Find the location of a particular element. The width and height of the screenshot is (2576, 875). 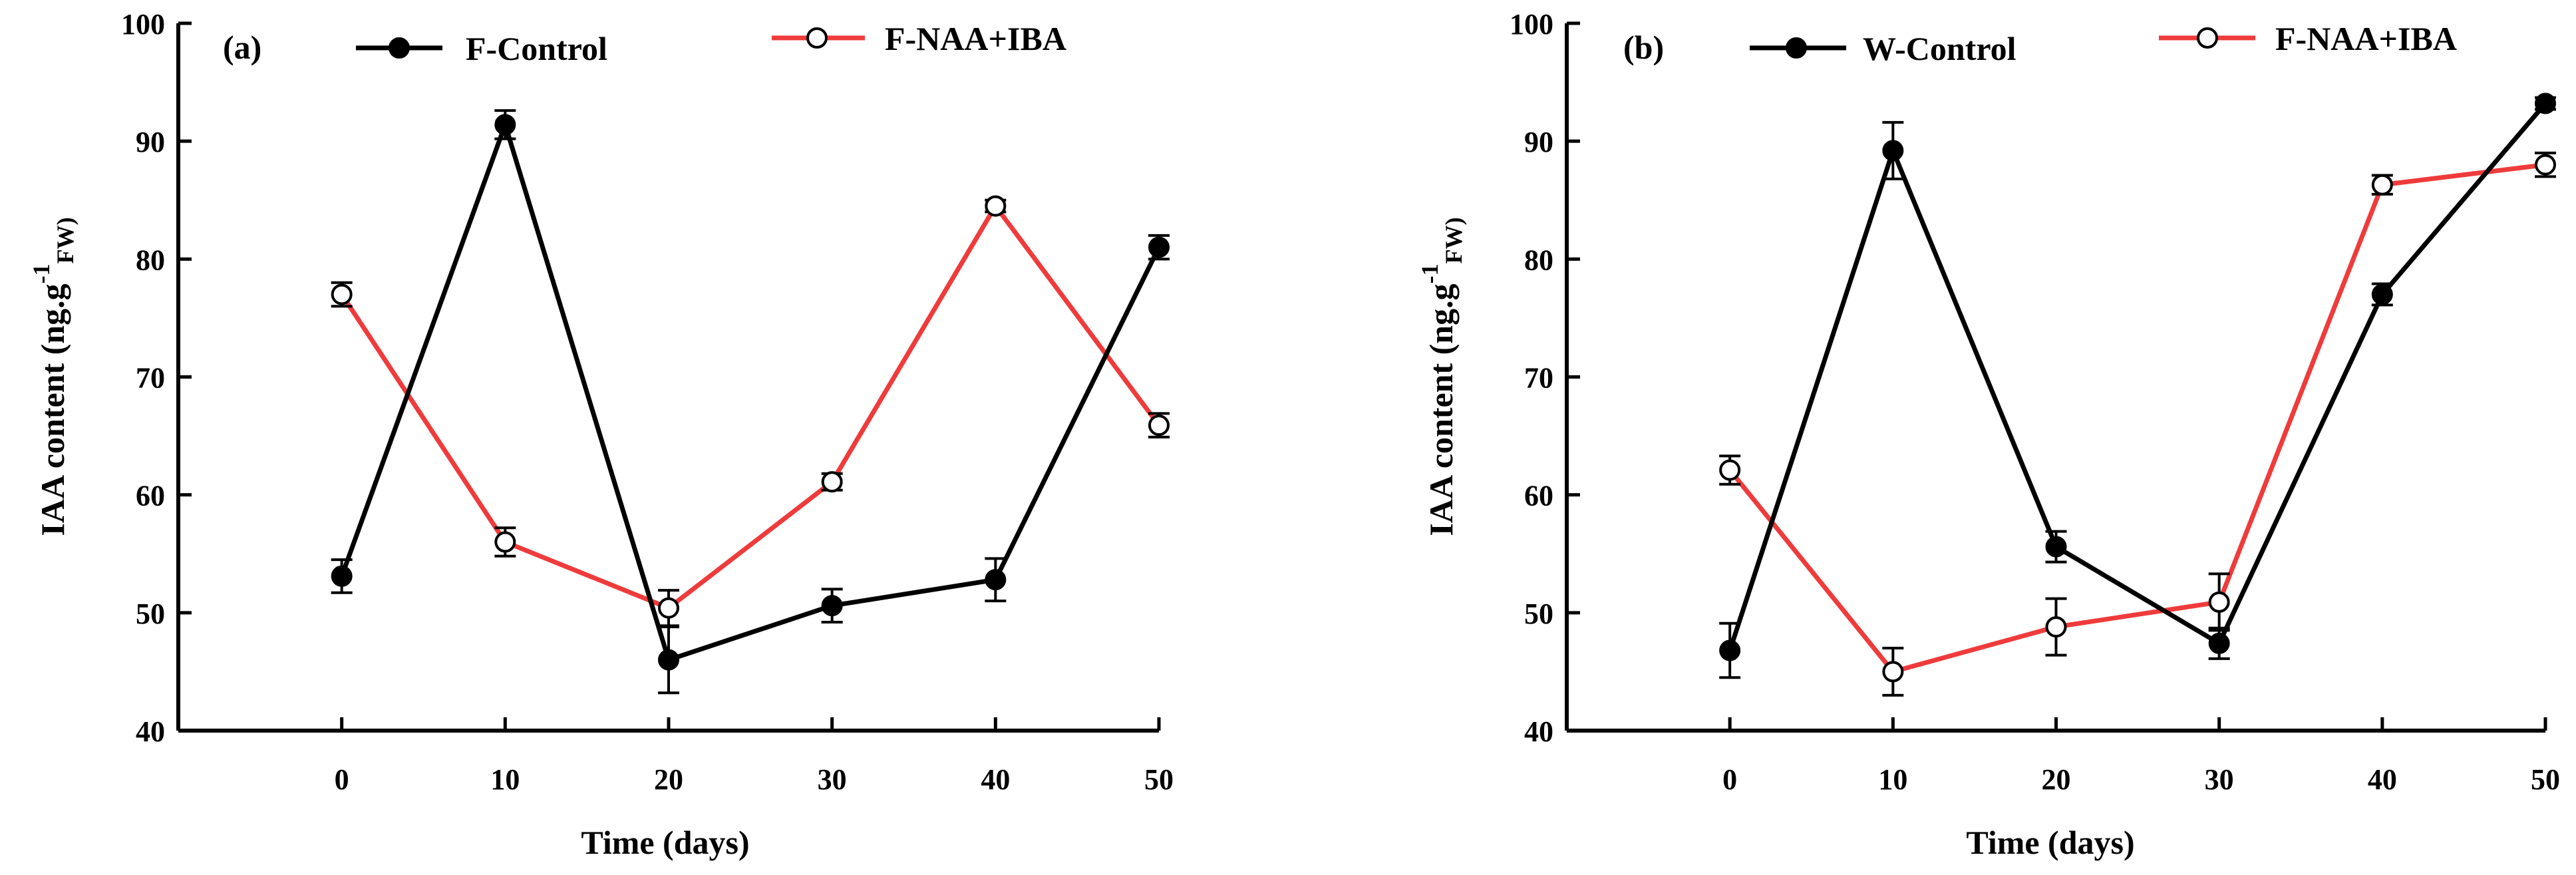

series-line-f-naa-iba is located at coordinates (750, 406).